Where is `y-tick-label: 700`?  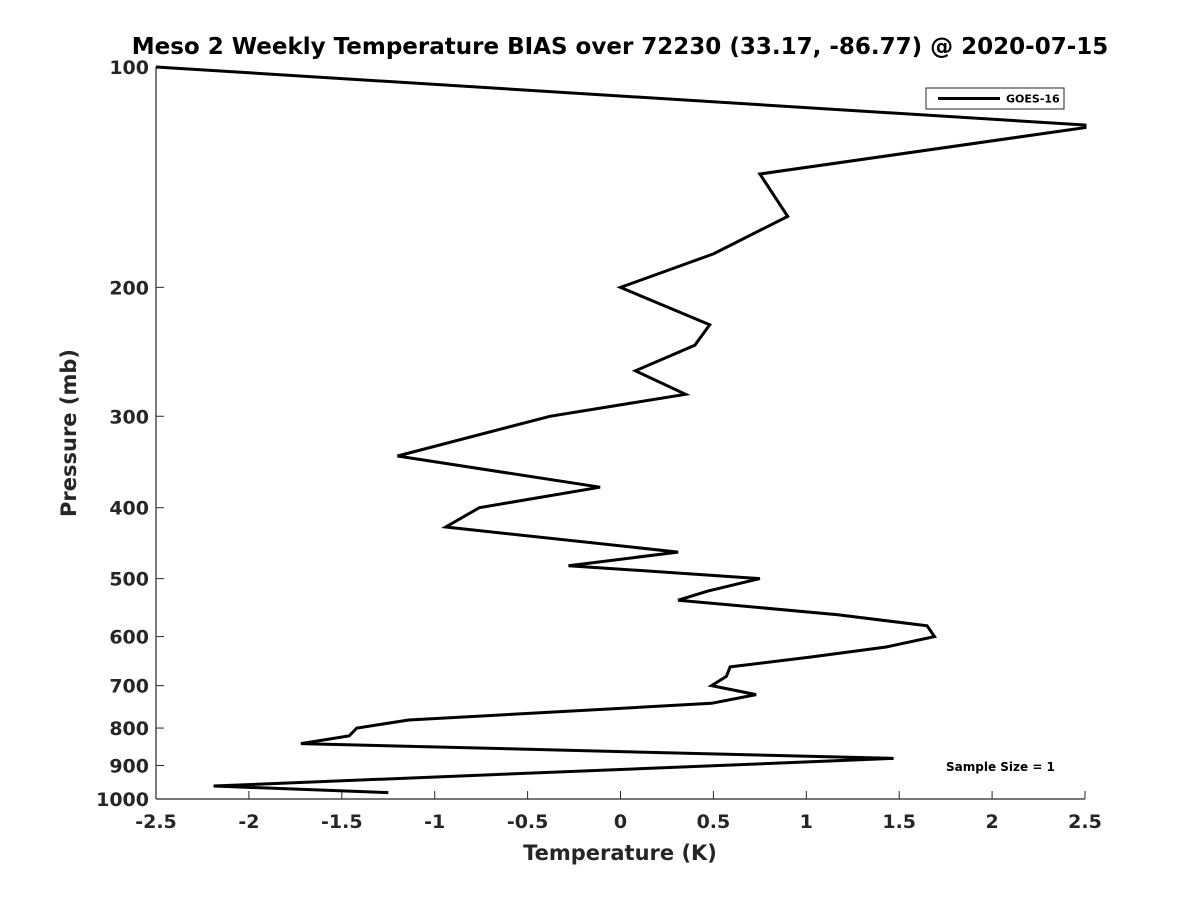 y-tick-label: 700 is located at coordinates (129, 687).